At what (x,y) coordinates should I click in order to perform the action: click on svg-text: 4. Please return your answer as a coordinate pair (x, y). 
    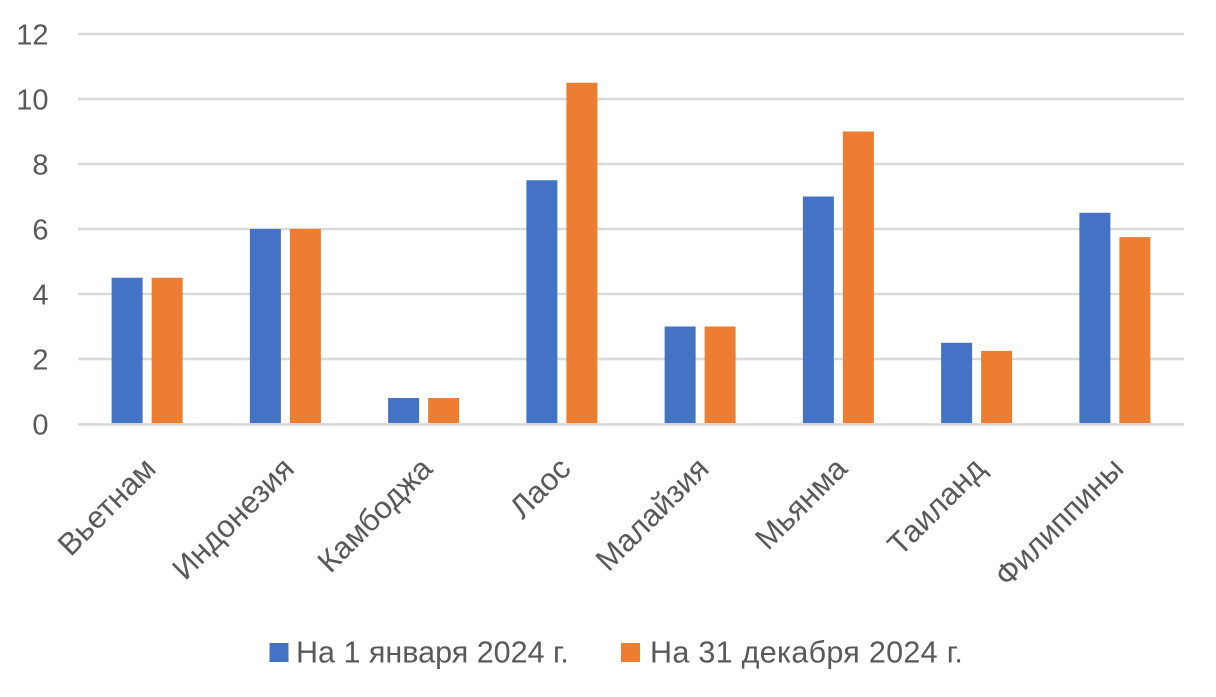
    Looking at the image, I should click on (40, 295).